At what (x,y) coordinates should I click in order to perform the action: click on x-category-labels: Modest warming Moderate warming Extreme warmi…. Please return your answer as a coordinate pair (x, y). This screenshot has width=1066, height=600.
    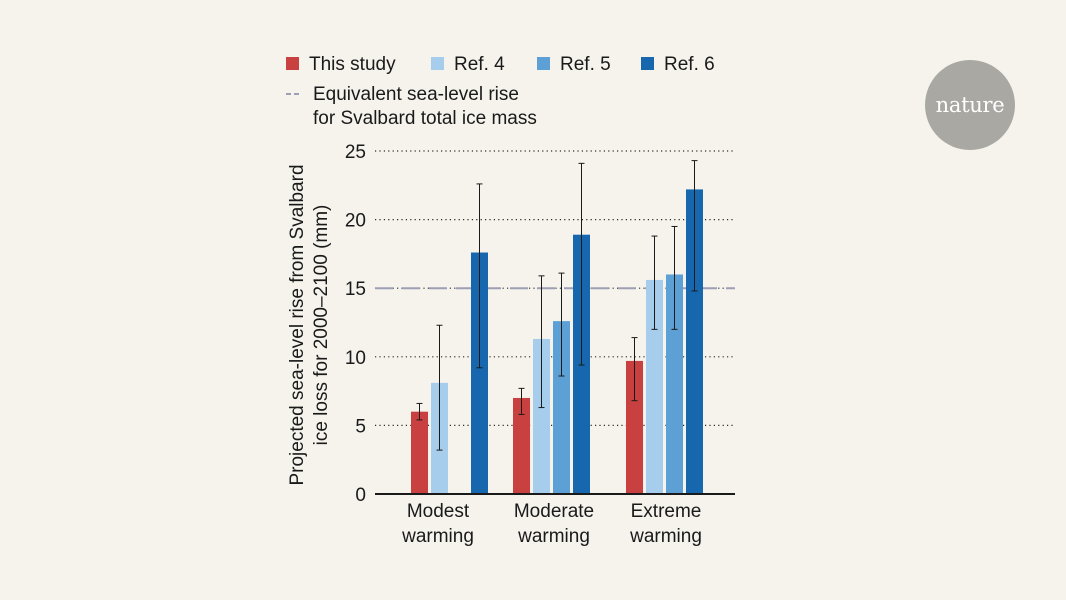
    Looking at the image, I should click on (551, 524).